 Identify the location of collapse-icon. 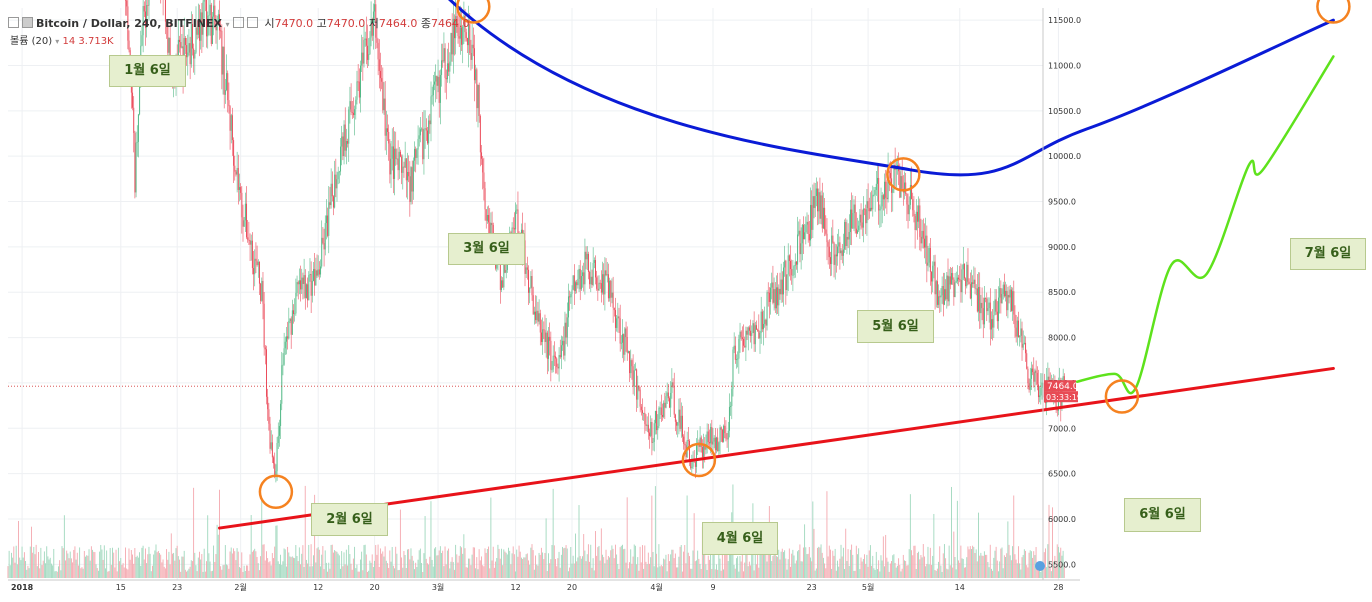
(13, 22).